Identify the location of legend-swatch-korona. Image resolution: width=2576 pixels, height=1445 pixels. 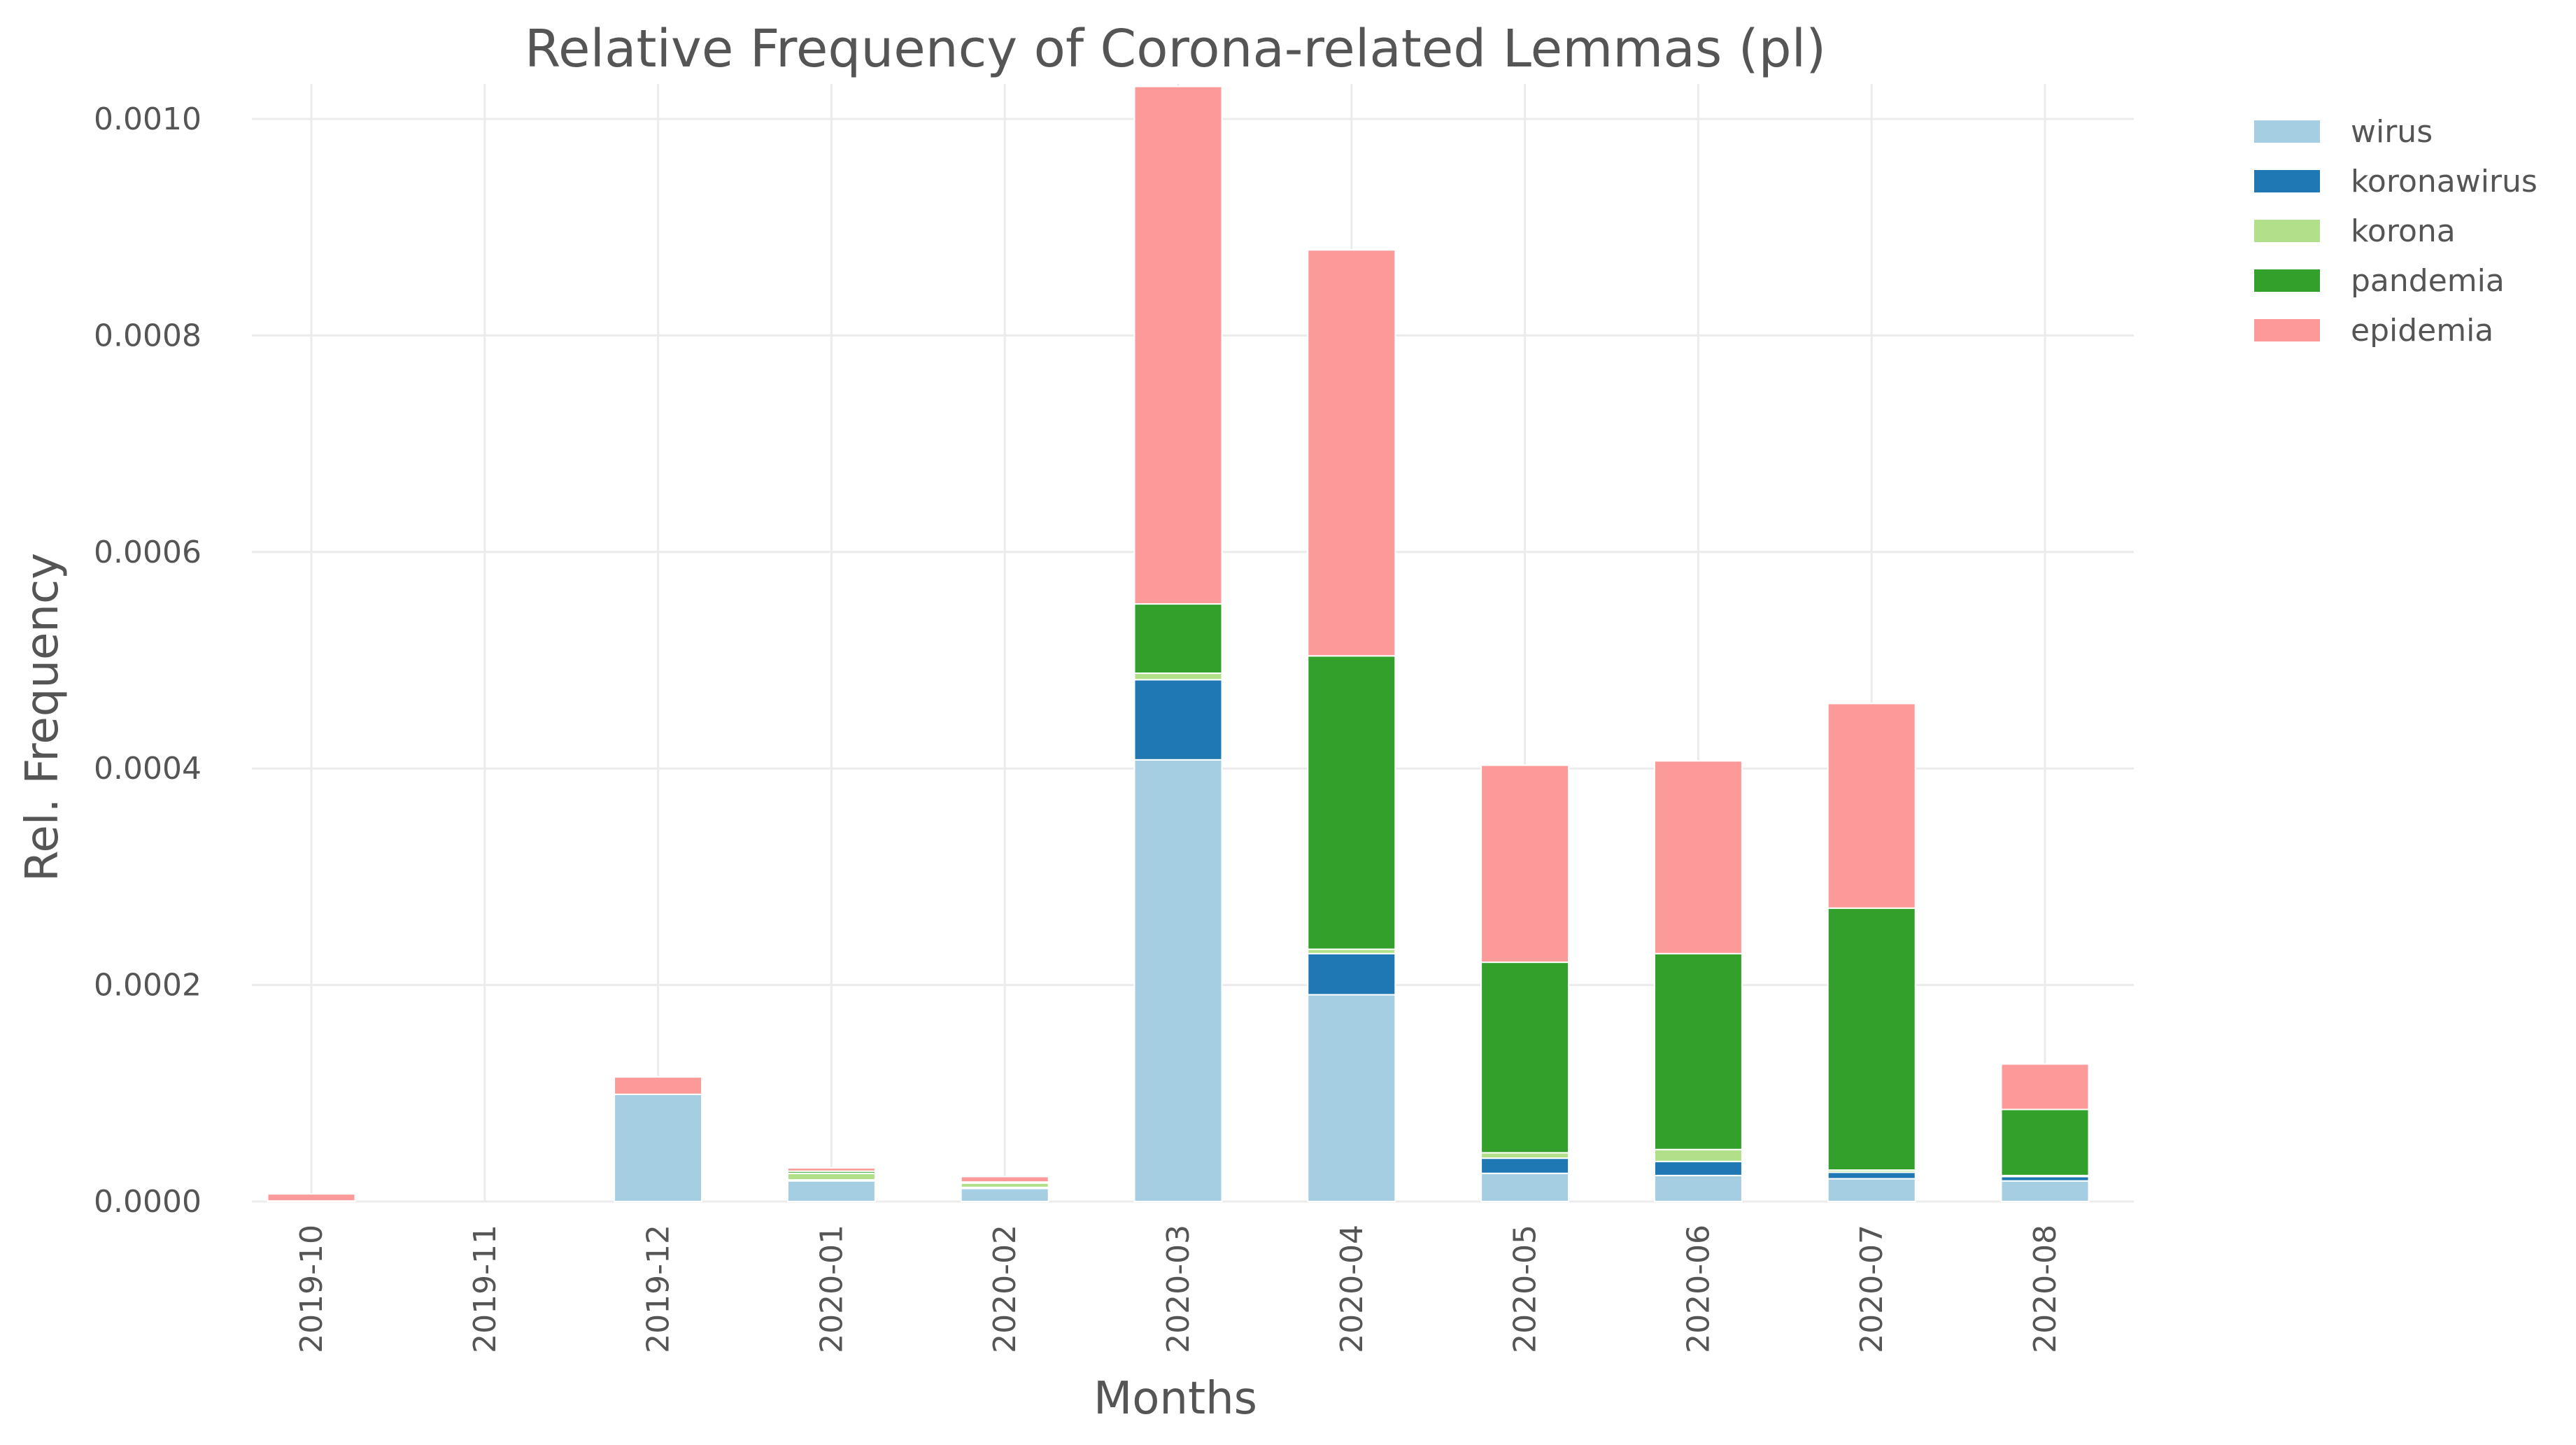
(2287, 231).